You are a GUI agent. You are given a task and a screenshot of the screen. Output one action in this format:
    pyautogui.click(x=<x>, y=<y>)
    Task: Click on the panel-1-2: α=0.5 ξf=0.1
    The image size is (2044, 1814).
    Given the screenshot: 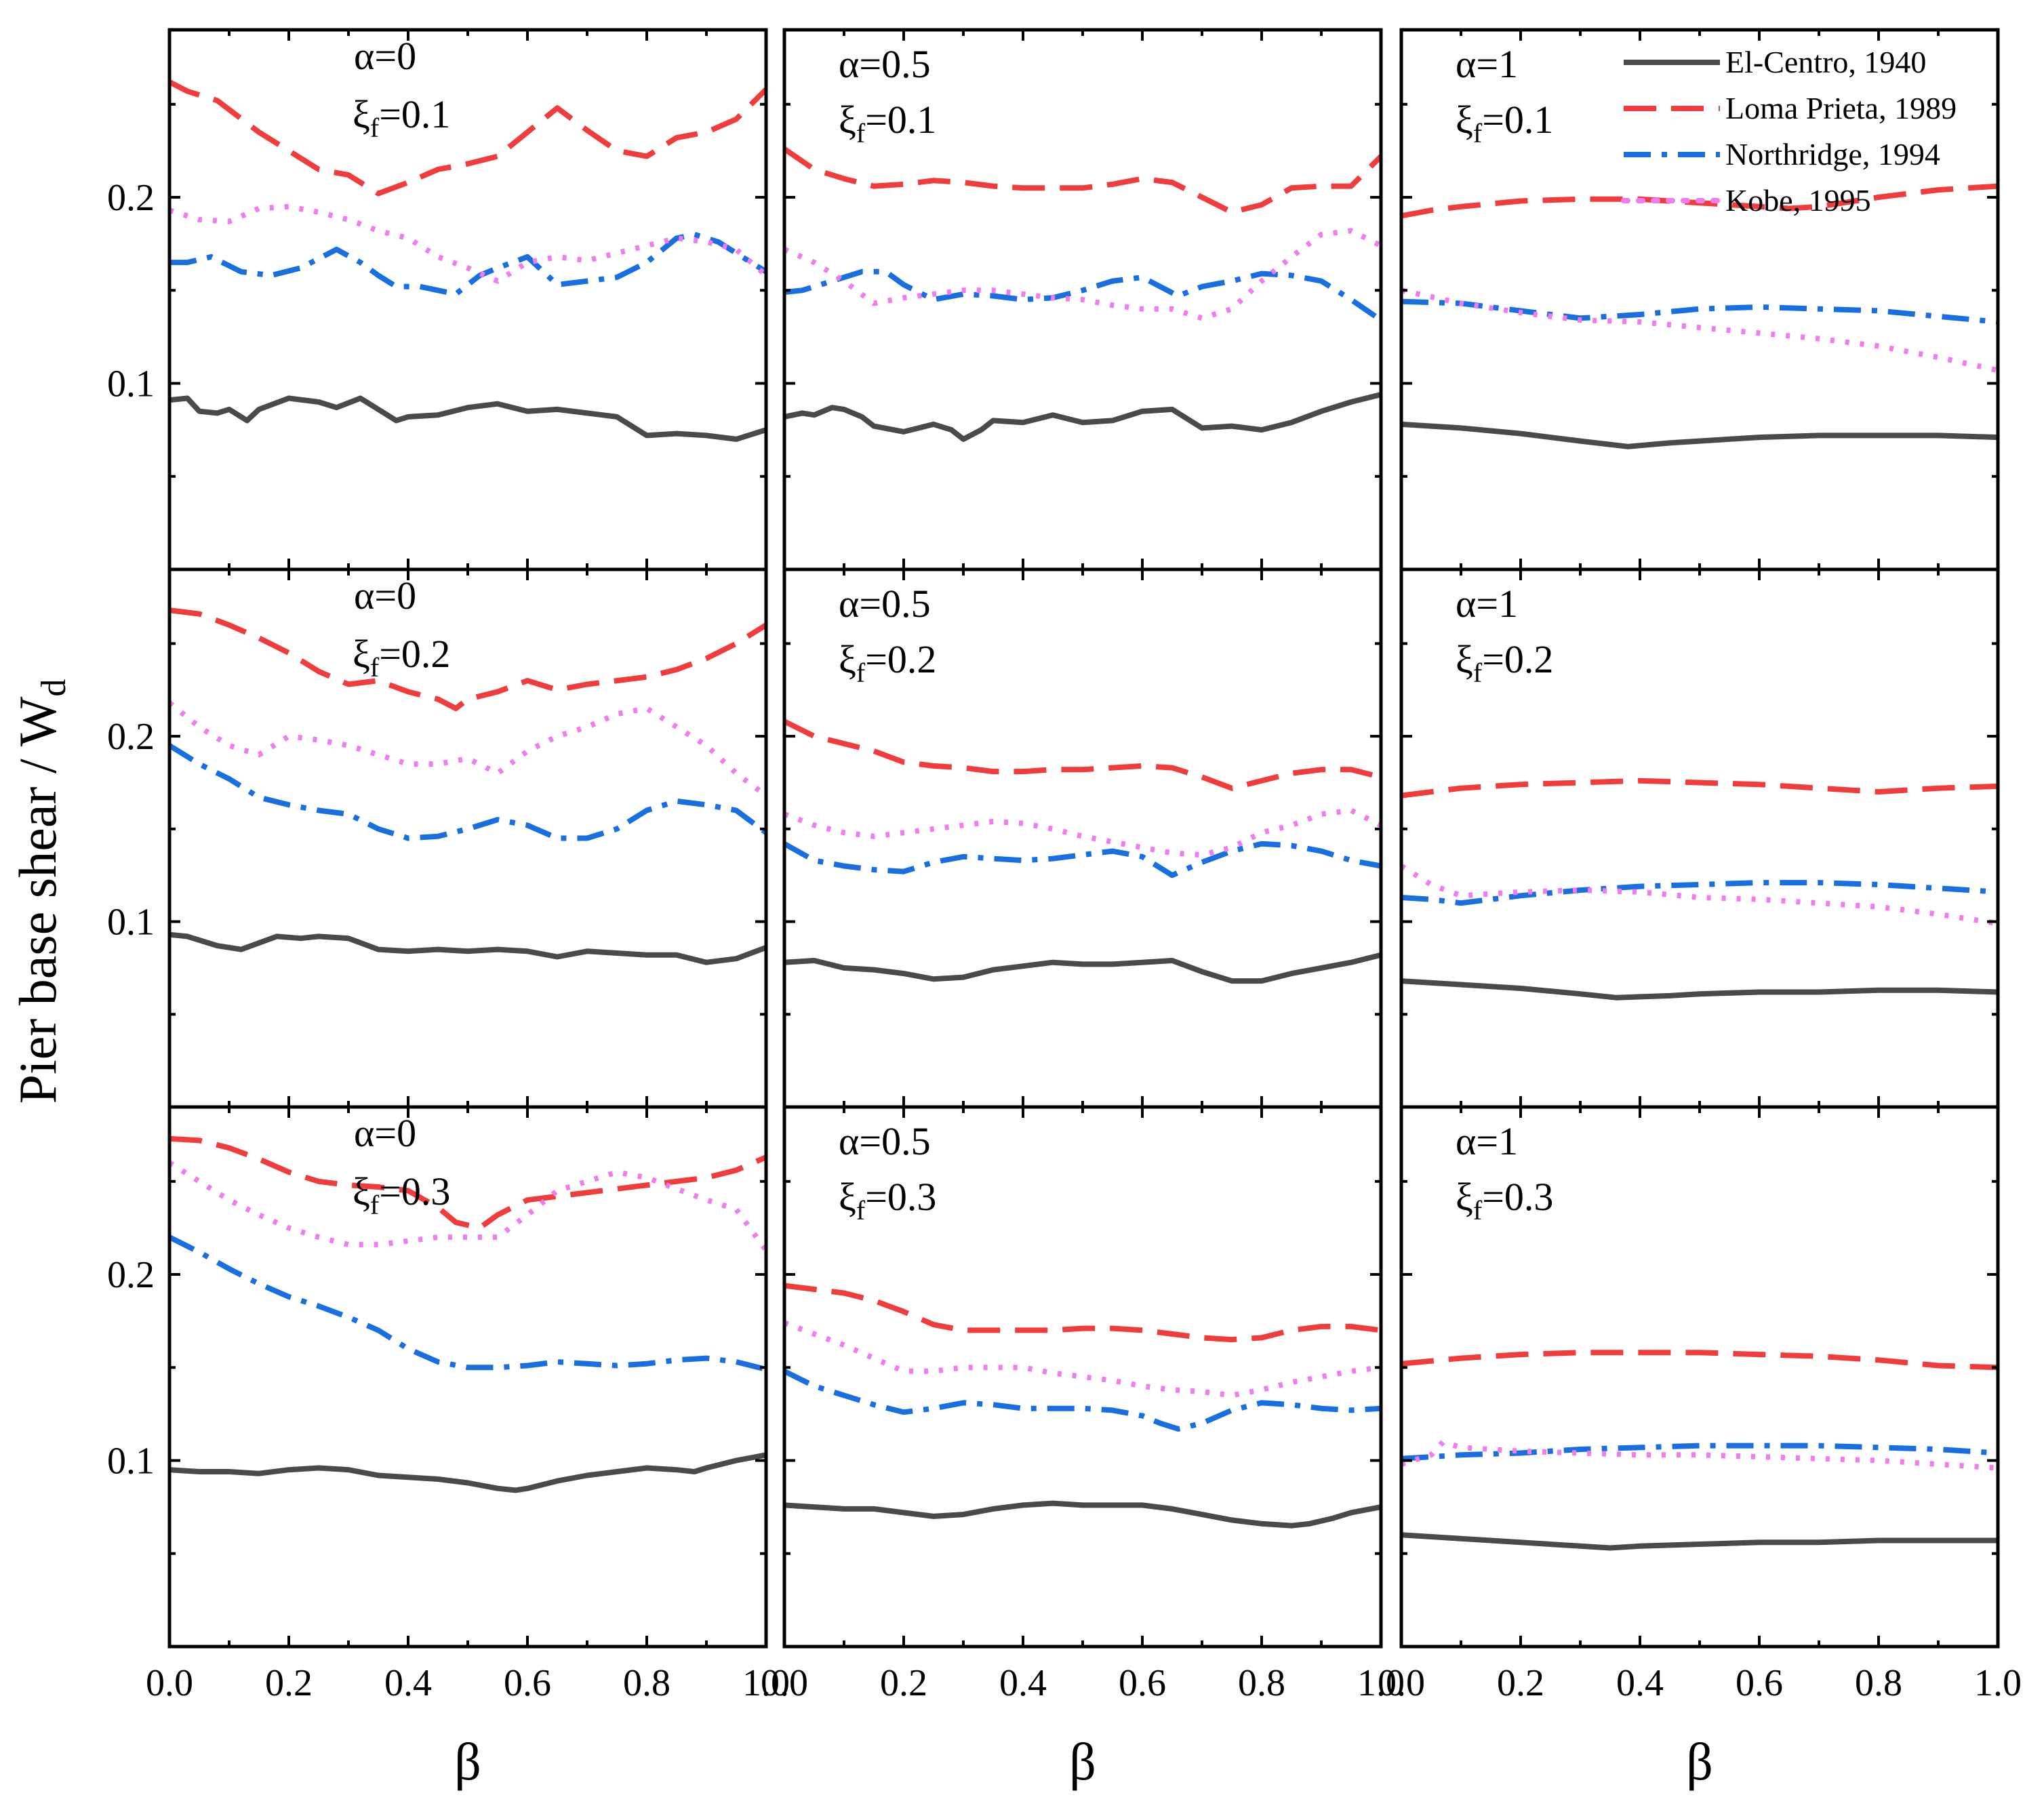 What is the action you would take?
    pyautogui.click(x=1082, y=299)
    